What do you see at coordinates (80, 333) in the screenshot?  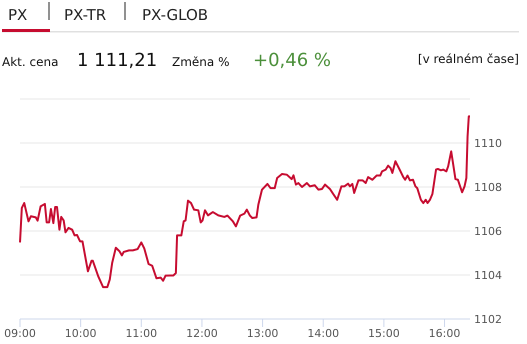 I see `x-tick-label: 10:00` at bounding box center [80, 333].